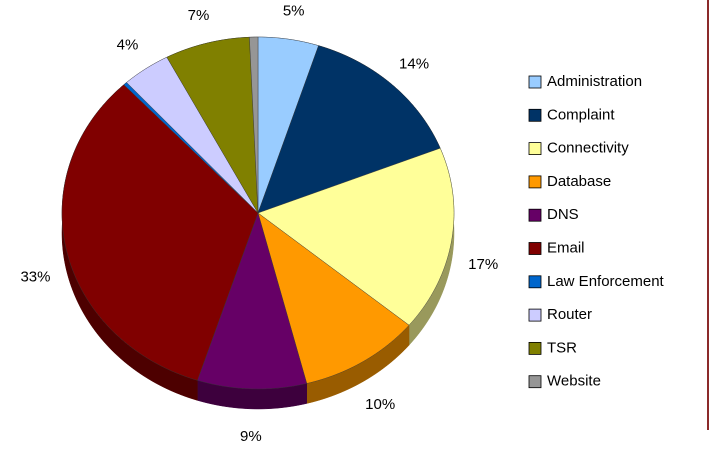 Image resolution: width=715 pixels, height=451 pixels. I want to click on data-label: 4%, so click(128, 45).